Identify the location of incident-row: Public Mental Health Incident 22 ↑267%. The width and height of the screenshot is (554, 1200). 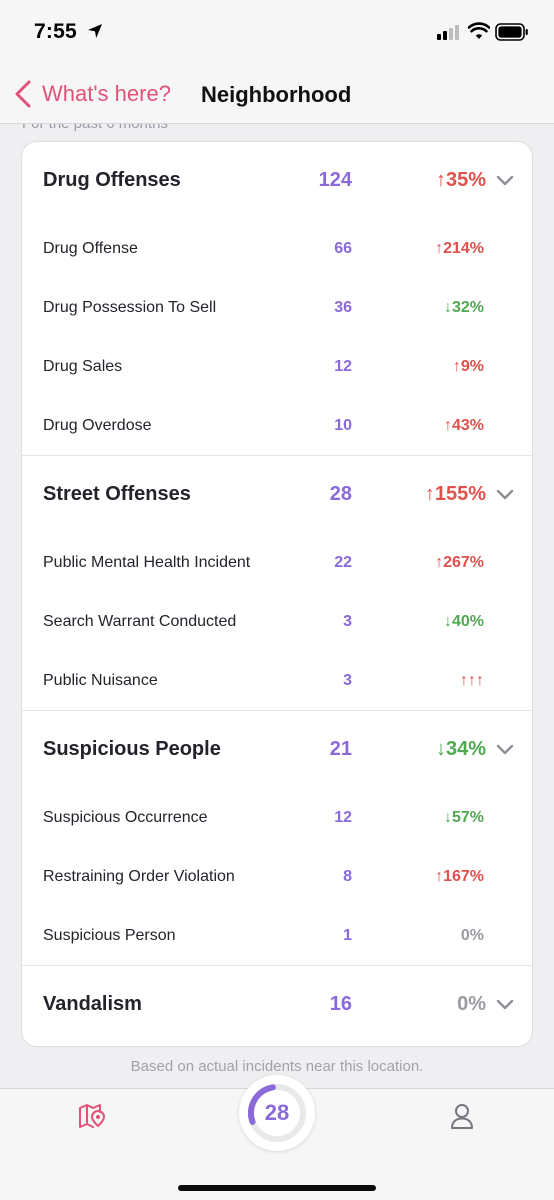
(277, 562).